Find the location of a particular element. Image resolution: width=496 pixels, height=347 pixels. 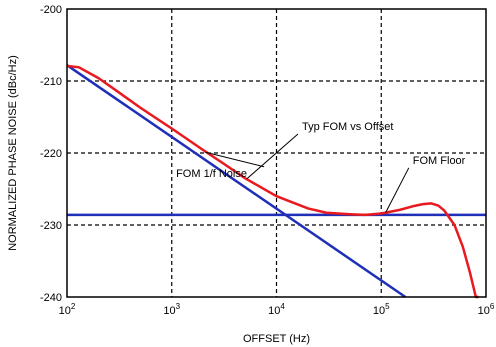

x-tick-labels: 10² 10³ 10⁴ 10⁵ 10⁶ is located at coordinates (277, 309).